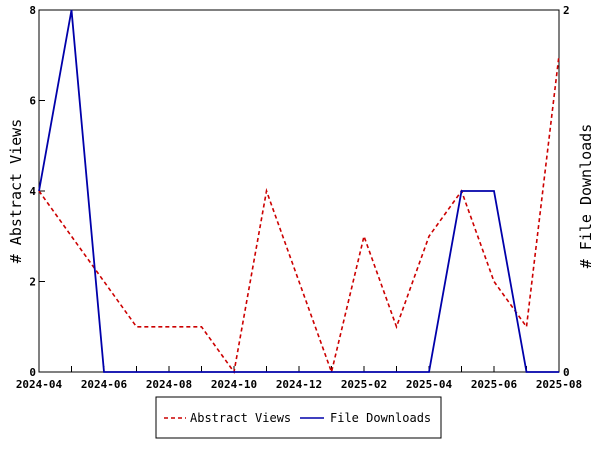  What do you see at coordinates (566, 10) in the screenshot?
I see `y-right-tick-label: 2` at bounding box center [566, 10].